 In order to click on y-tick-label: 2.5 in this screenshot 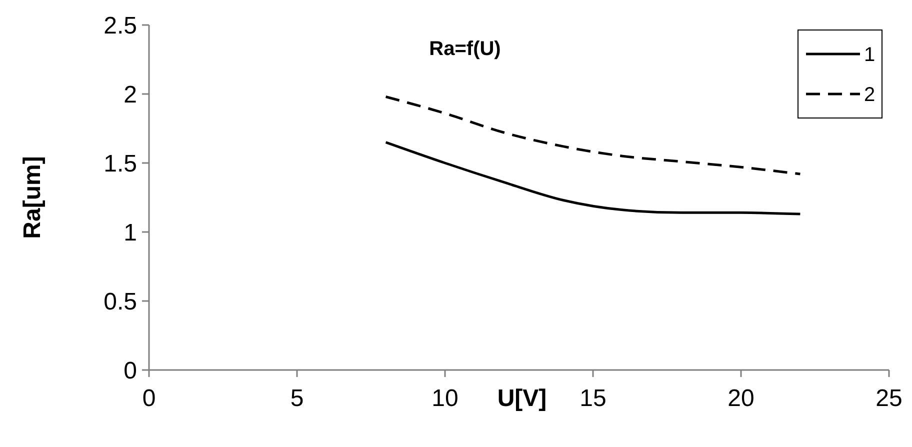, I will do `click(120, 26)`.